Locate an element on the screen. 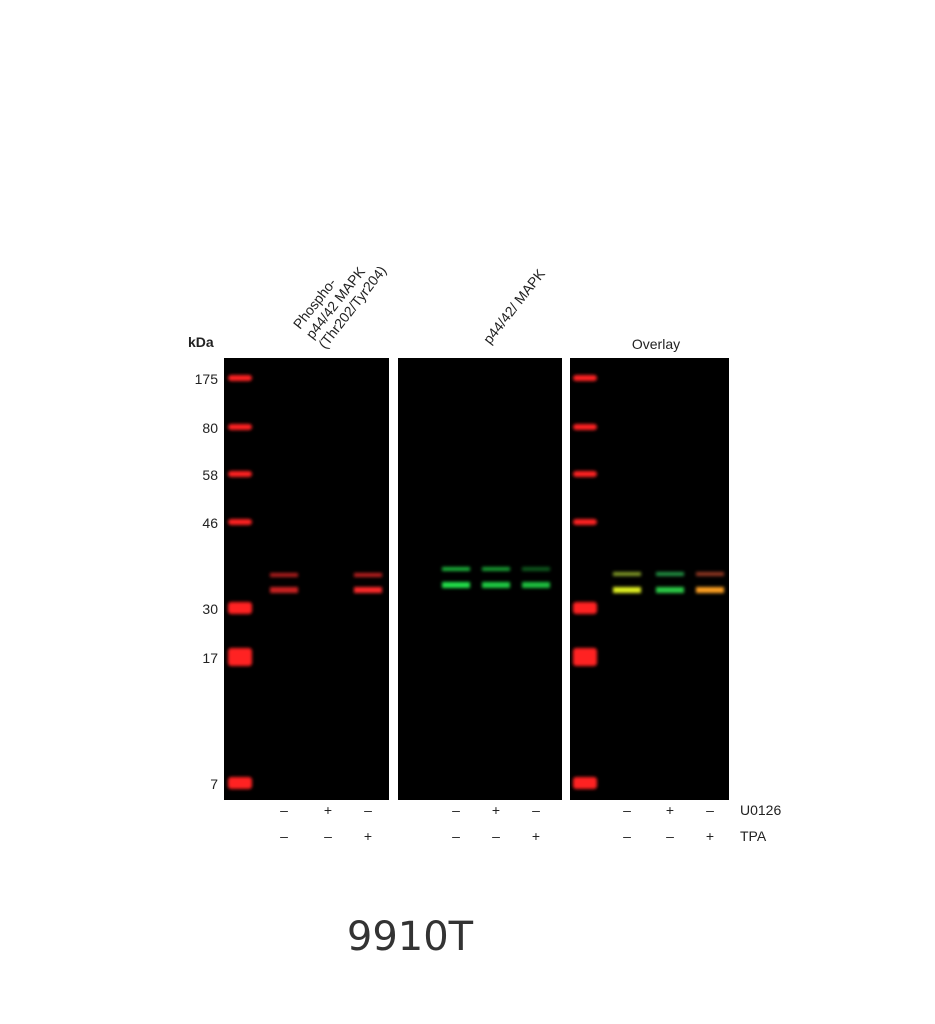 The image size is (935, 1024). kda-label: kDa is located at coordinates (201, 342).